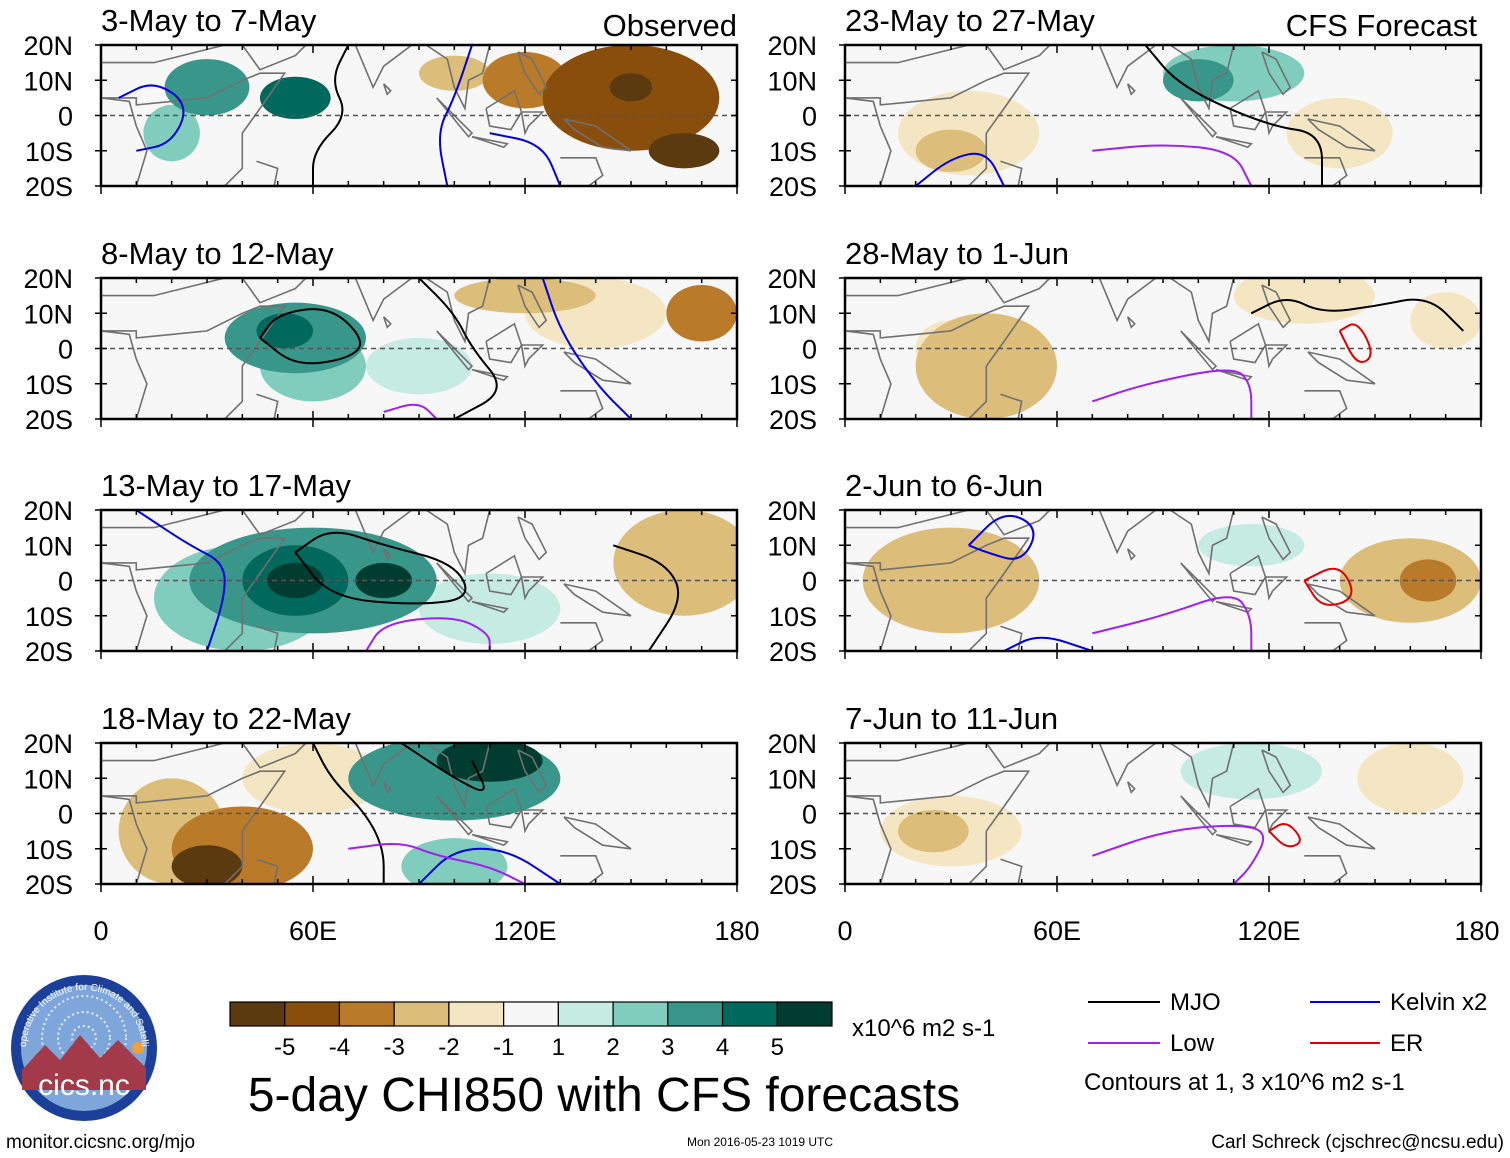 This screenshot has height=1158, width=1510. What do you see at coordinates (209, 20) in the screenshot?
I see `panel-title: 3-May to 7-May` at bounding box center [209, 20].